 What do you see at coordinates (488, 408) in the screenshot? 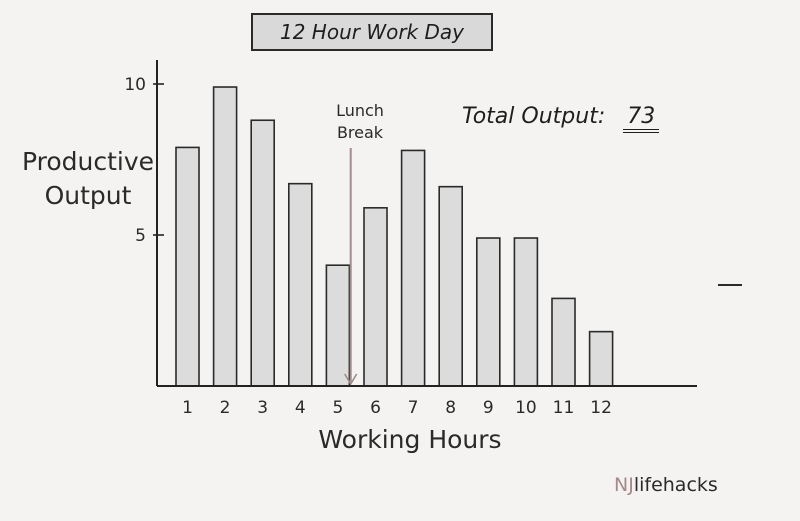
I see `x-tick-label: 9` at bounding box center [488, 408].